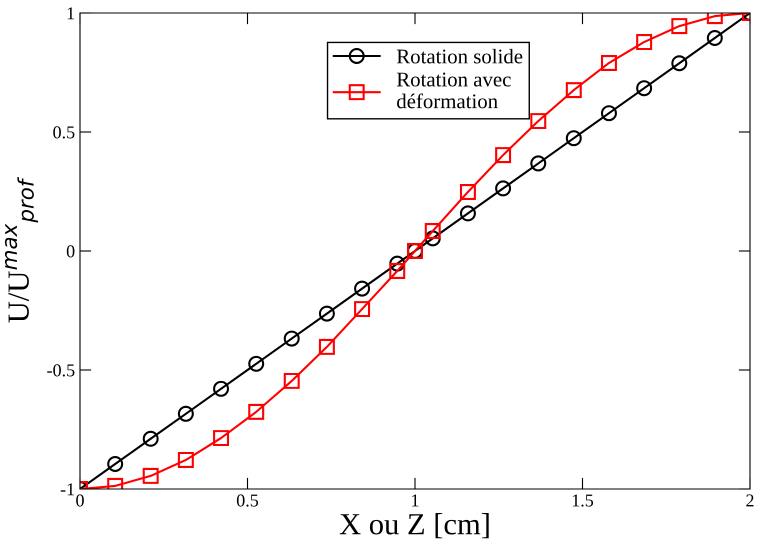  What do you see at coordinates (63, 132) in the screenshot?
I see `y-tick-label: 0.5` at bounding box center [63, 132].